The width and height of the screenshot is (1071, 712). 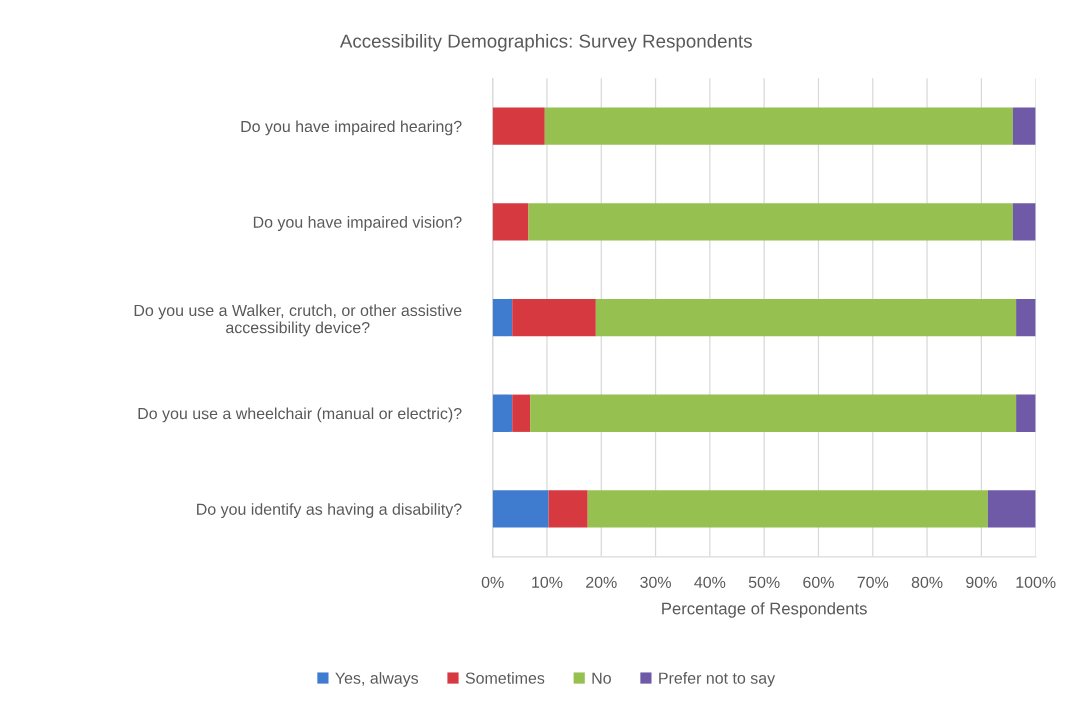 What do you see at coordinates (764, 582) in the screenshot?
I see `x-tick-label: 50%` at bounding box center [764, 582].